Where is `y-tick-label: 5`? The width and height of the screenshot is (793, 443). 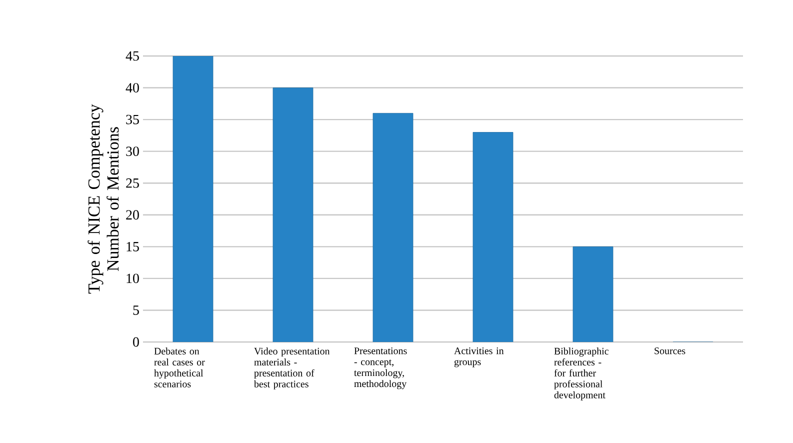 y-tick-label: 5 is located at coordinates (136, 310).